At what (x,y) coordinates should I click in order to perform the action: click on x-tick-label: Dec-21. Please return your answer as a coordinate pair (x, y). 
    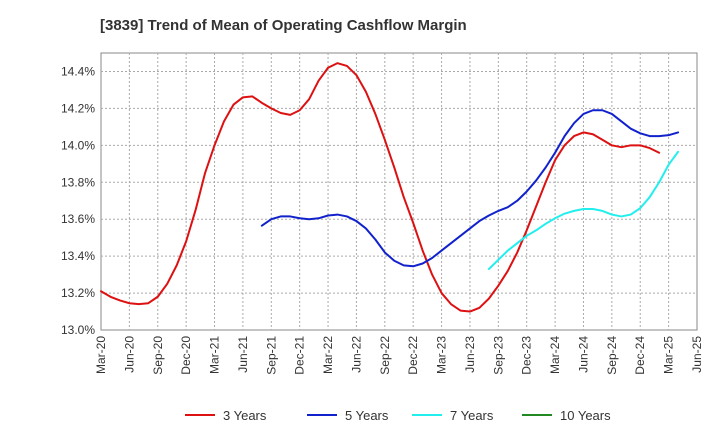
    Looking at the image, I should click on (300, 355).